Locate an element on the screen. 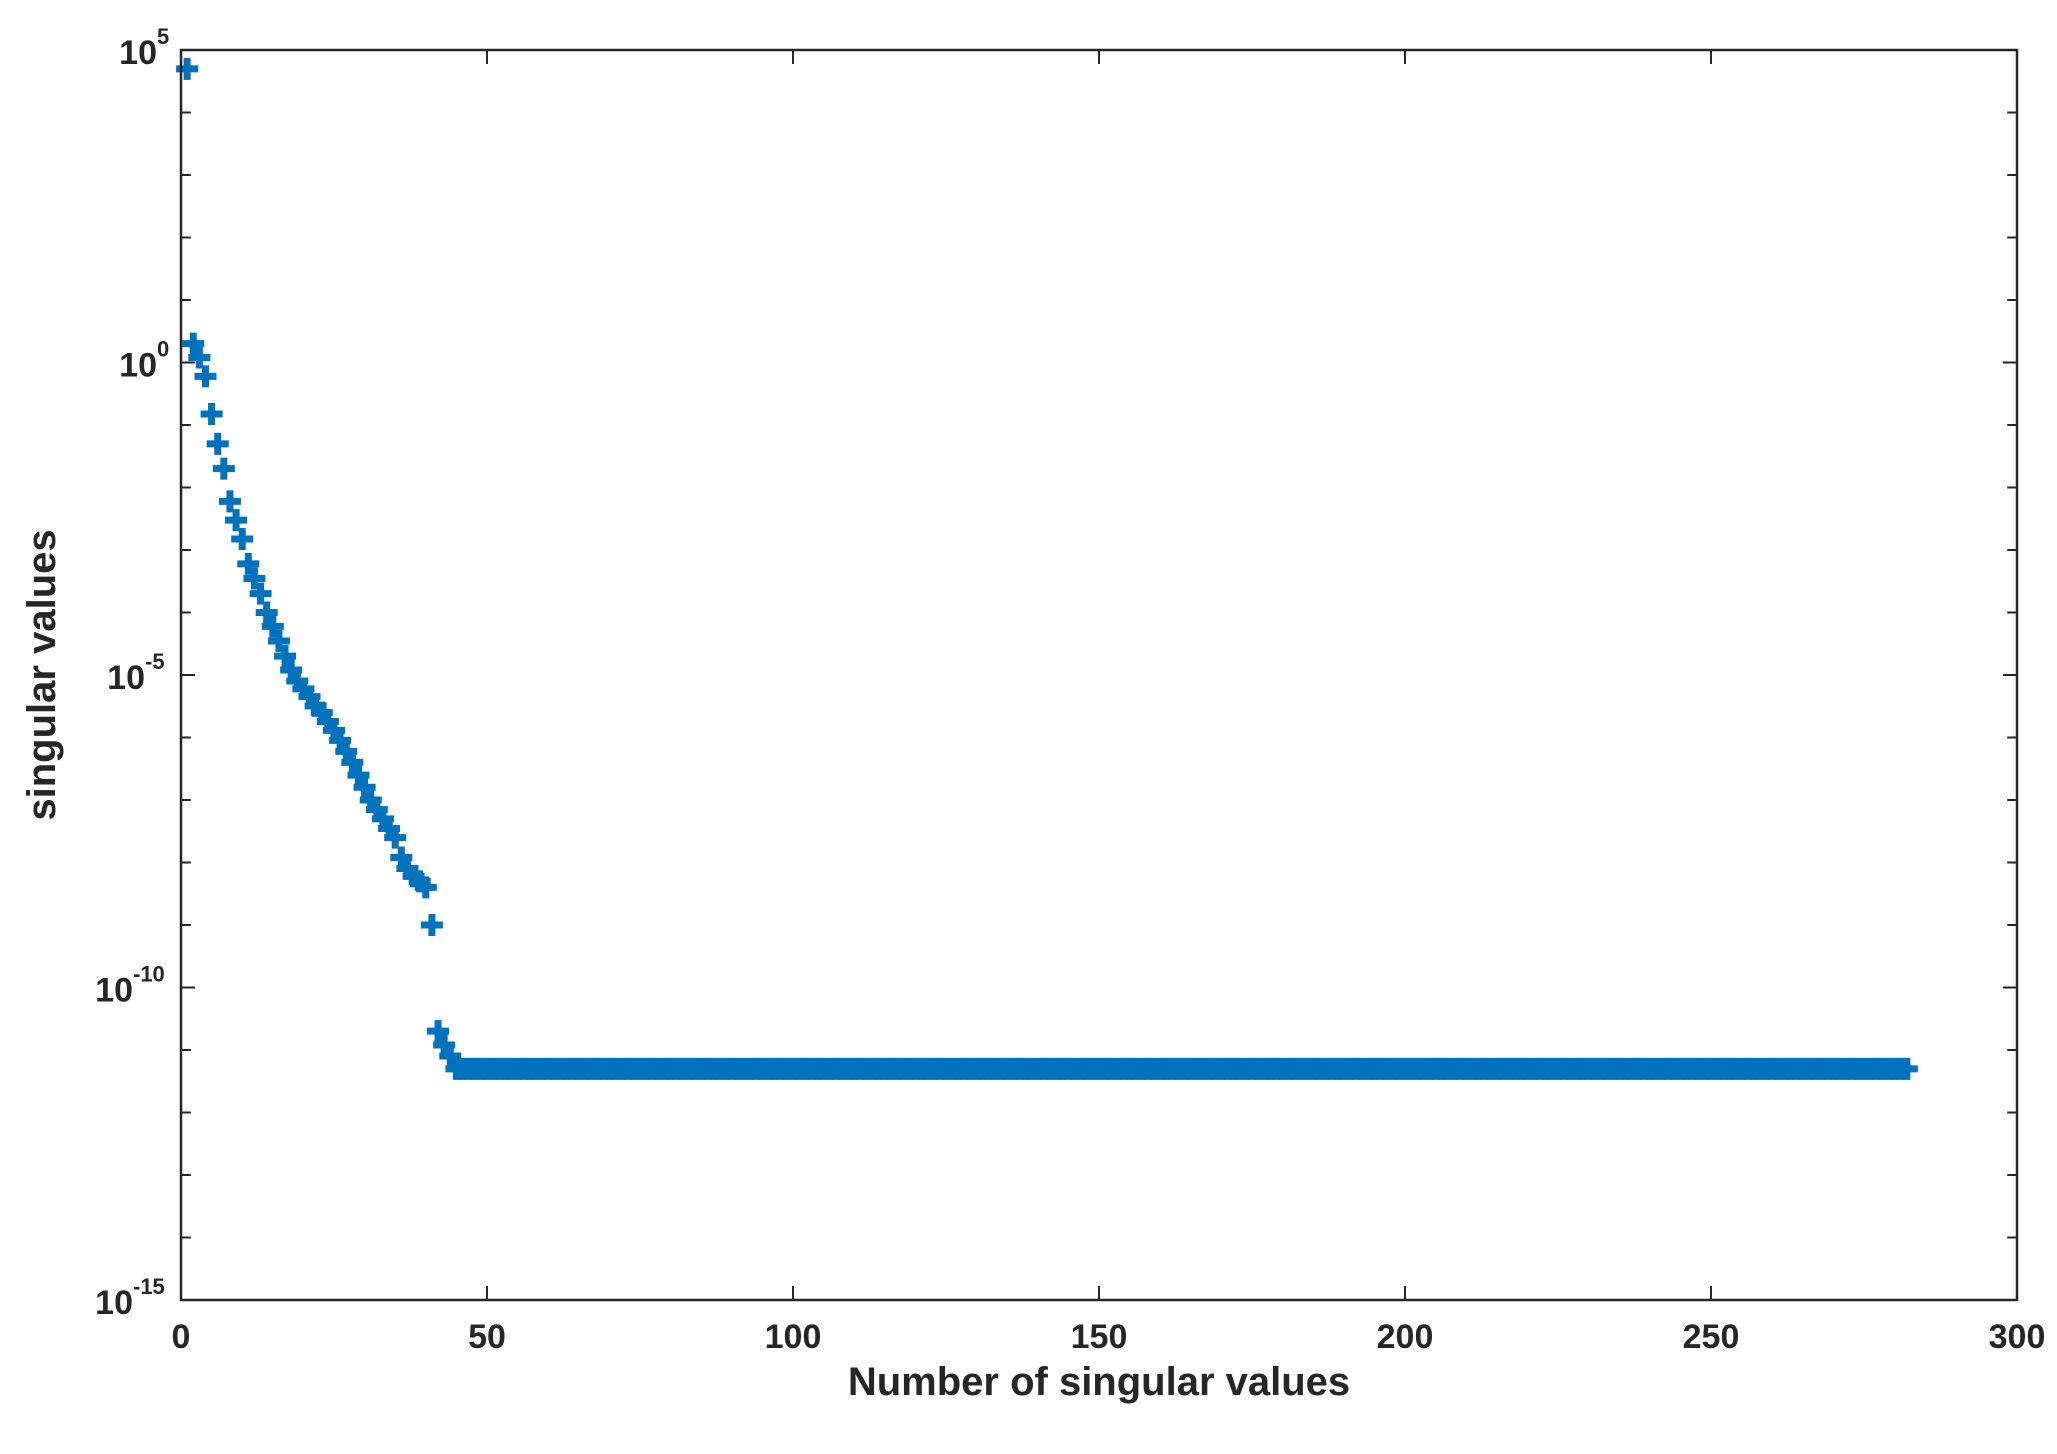 The image size is (2057, 1454). y-tick-label: 10 0 is located at coordinates (144, 361).